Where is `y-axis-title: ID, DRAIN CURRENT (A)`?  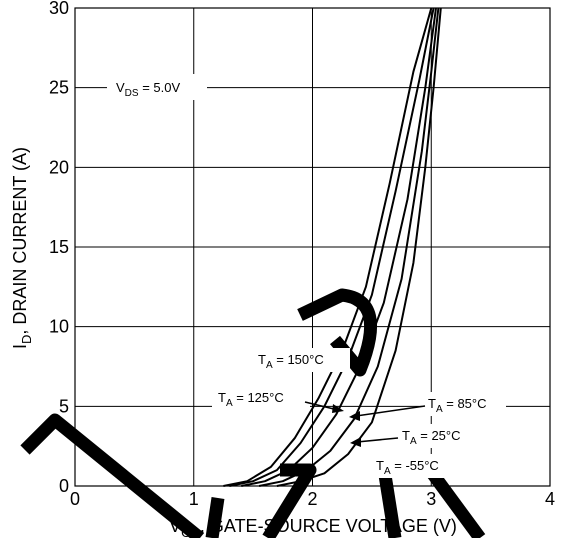
y-axis-title: ID, DRAIN CURRENT (A) is located at coordinates (22, 248).